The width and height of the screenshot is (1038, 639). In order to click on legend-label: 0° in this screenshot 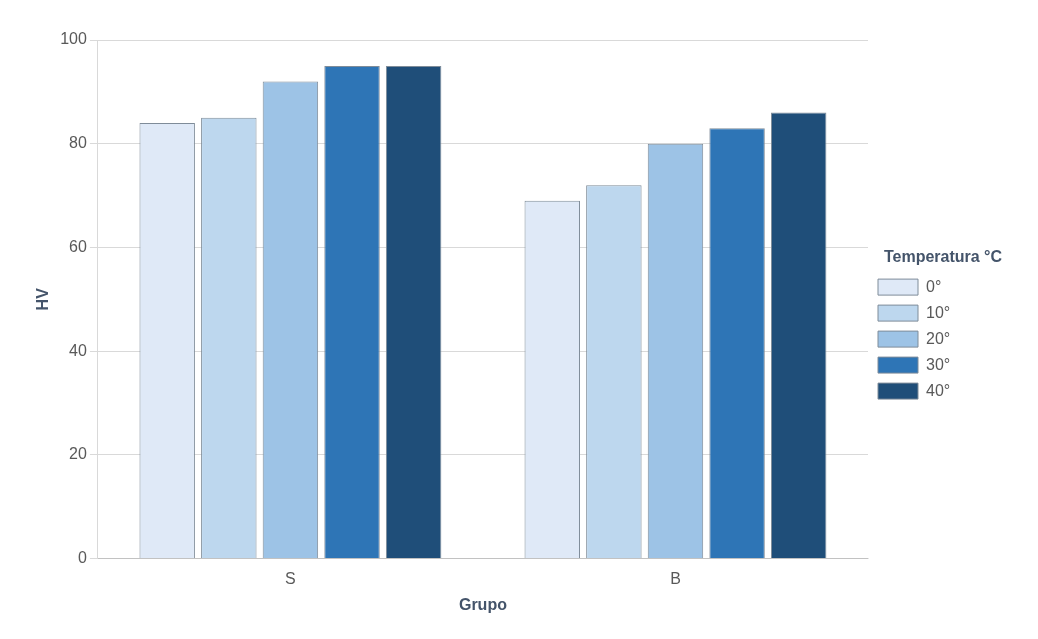, I will do `click(934, 286)`.